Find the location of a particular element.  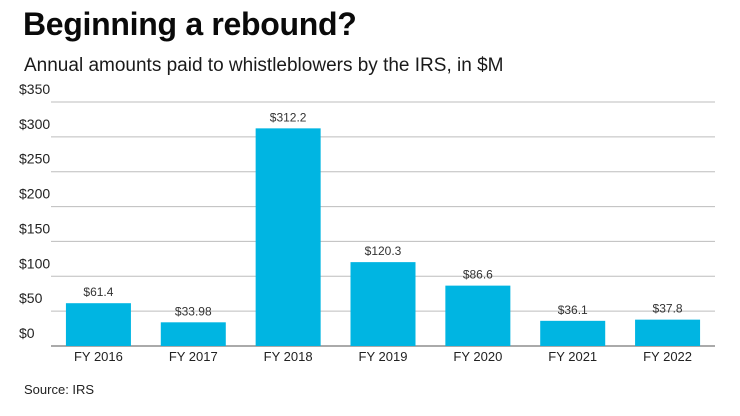

source-note: Source: IRS is located at coordinates (59, 389).